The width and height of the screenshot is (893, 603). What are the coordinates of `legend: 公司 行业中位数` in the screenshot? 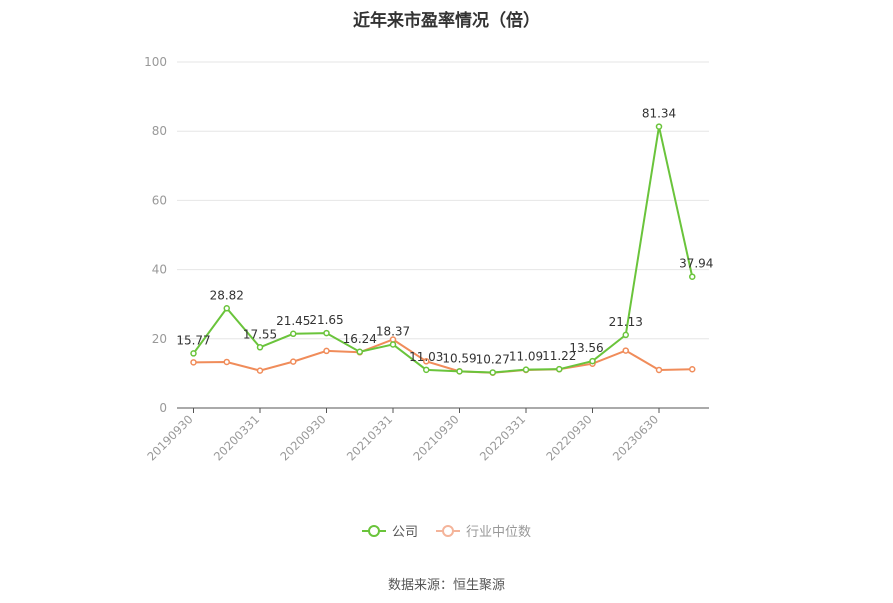 It's located at (446, 530).